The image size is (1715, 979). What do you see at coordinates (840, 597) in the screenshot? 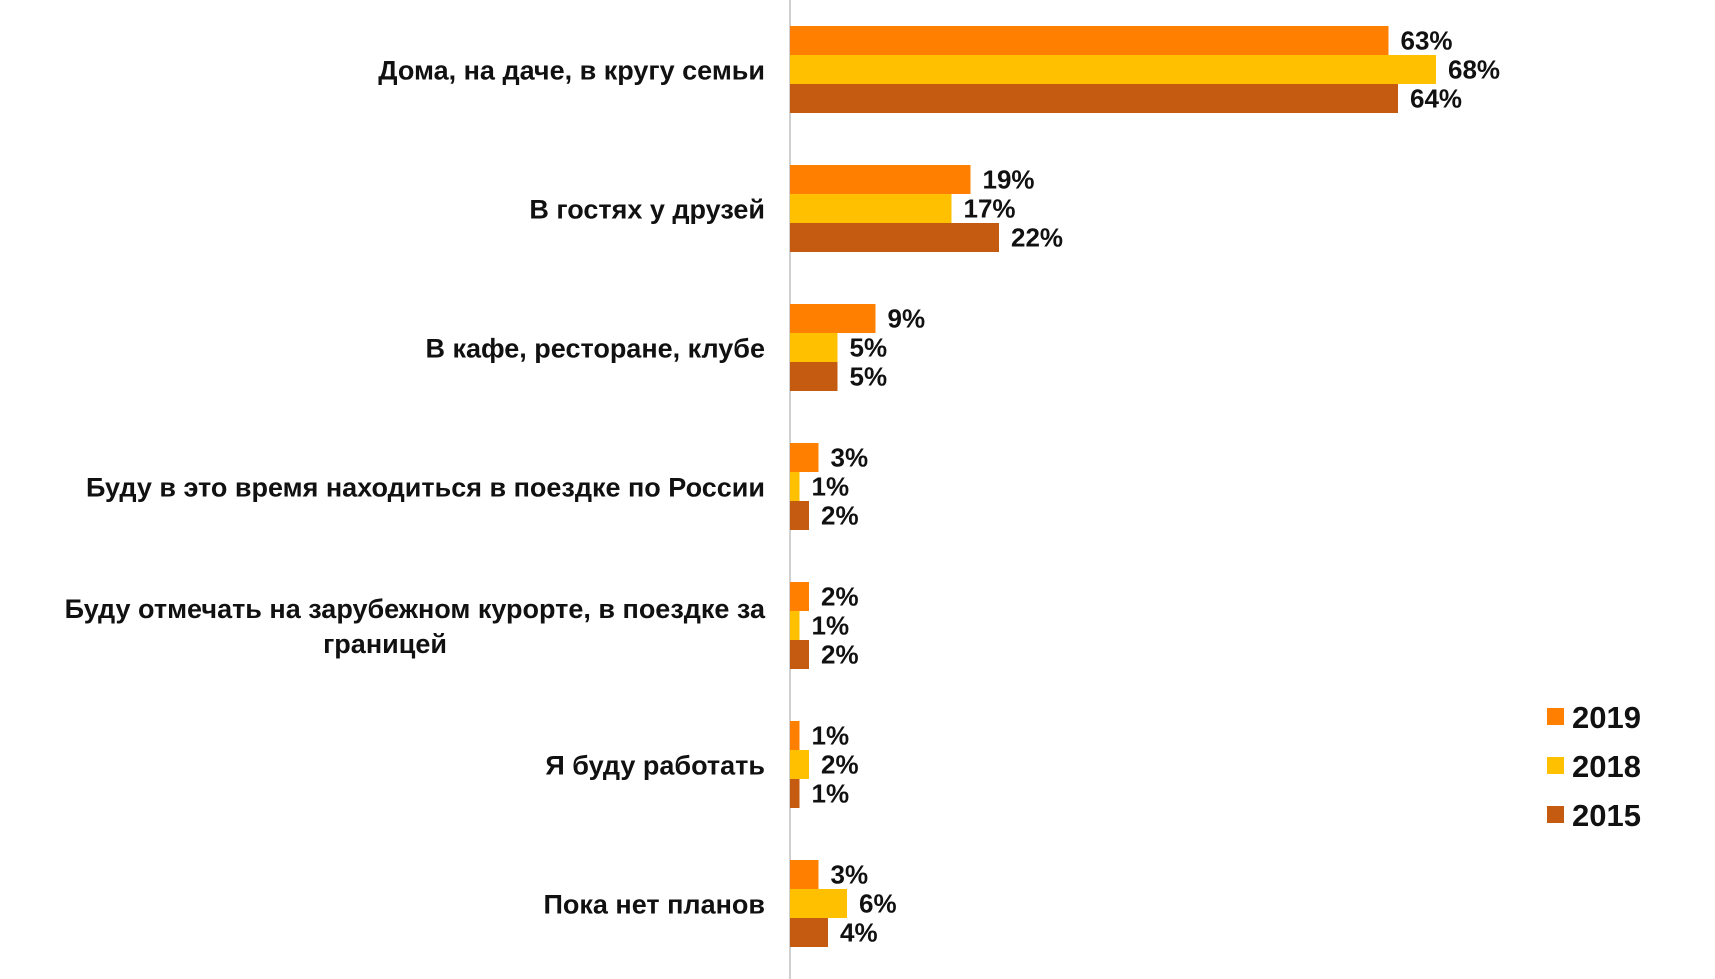
I see `data-label-2019: 2%` at bounding box center [840, 597].